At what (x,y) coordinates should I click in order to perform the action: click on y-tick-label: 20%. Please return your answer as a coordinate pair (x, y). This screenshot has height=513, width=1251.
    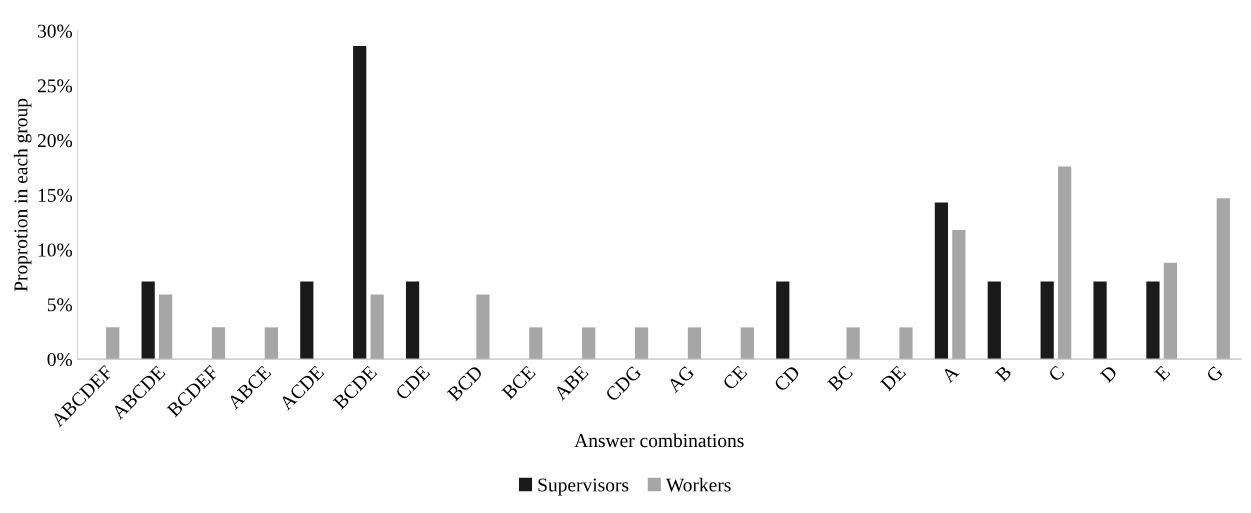
    Looking at the image, I should click on (55, 141).